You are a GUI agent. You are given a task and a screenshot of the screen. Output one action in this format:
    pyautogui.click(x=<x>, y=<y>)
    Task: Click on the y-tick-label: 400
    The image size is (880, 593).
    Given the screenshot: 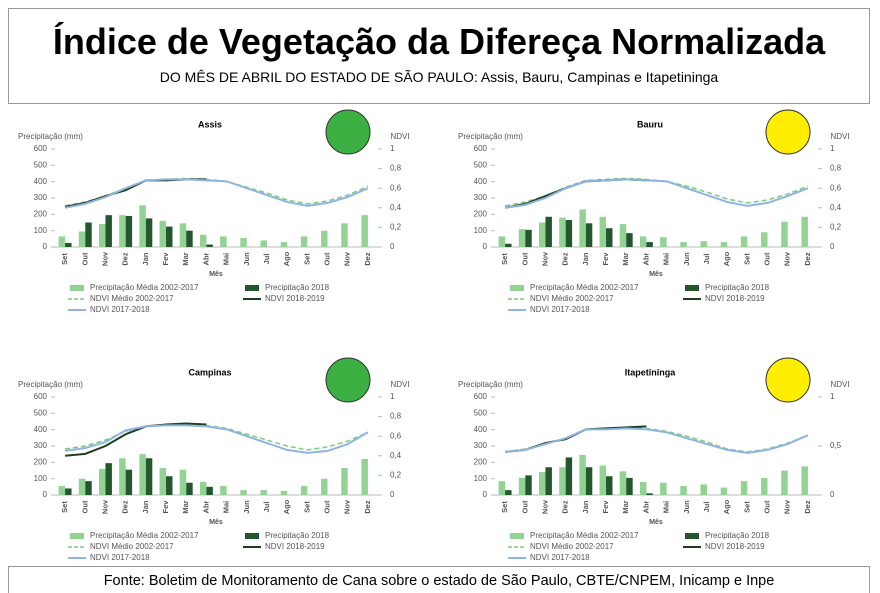 What is the action you would take?
    pyautogui.click(x=41, y=181)
    